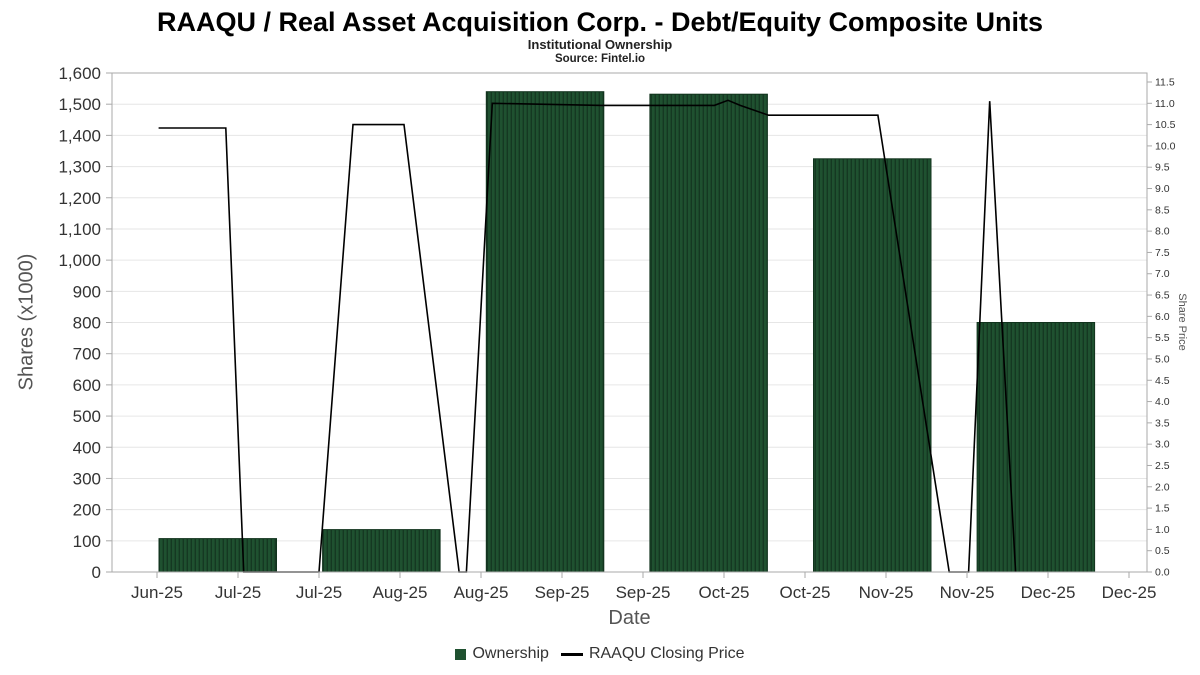 The width and height of the screenshot is (1200, 675). I want to click on right-axis-tick-label: 2.0, so click(1162, 487).